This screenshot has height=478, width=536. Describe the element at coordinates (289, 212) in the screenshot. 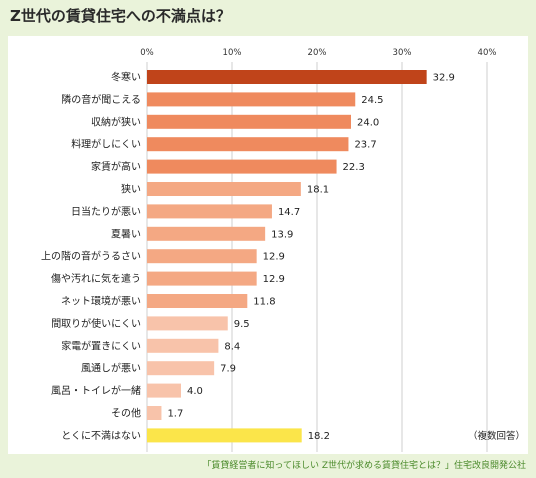

I see `value-label: 14.7` at that location.